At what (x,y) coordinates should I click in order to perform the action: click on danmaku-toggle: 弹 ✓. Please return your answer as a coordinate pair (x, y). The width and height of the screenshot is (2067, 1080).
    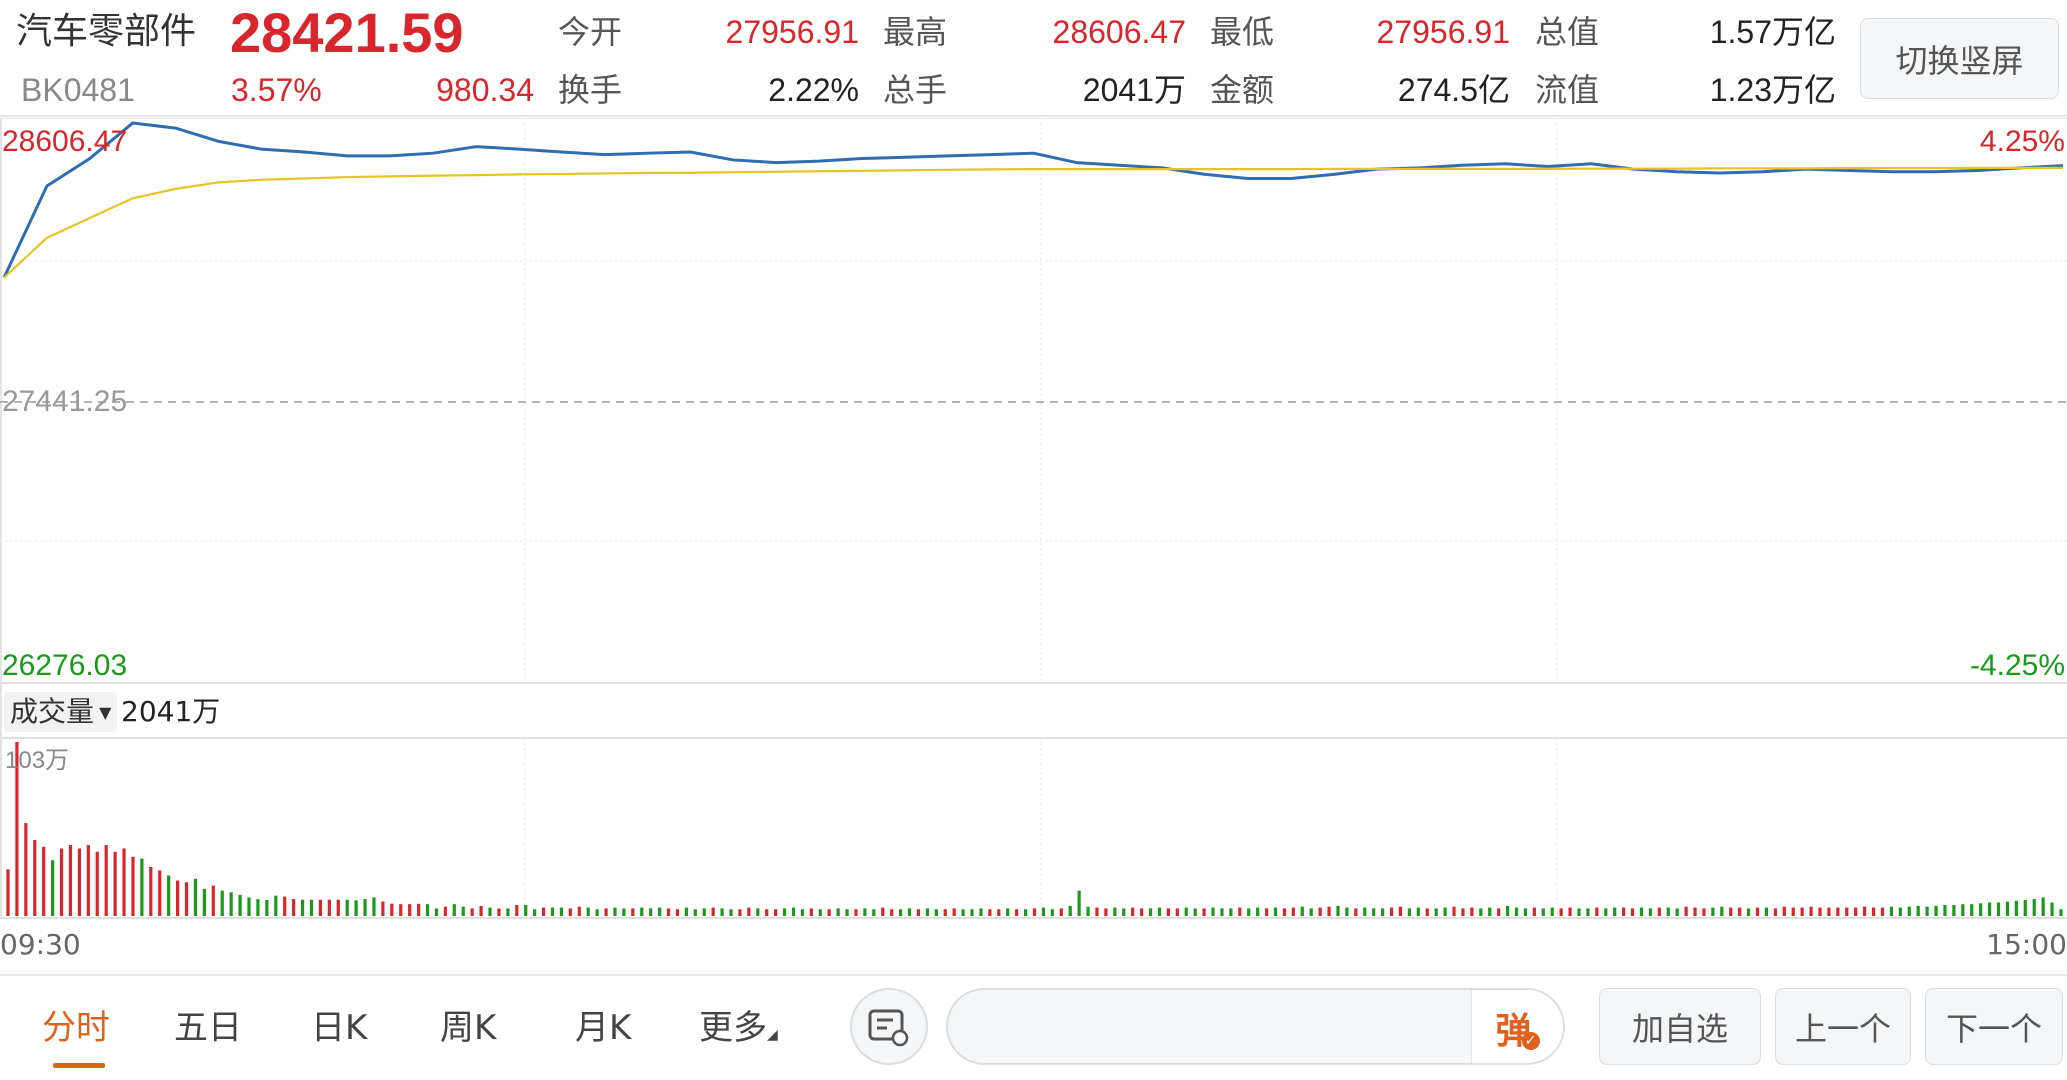
    Looking at the image, I should click on (1517, 1026).